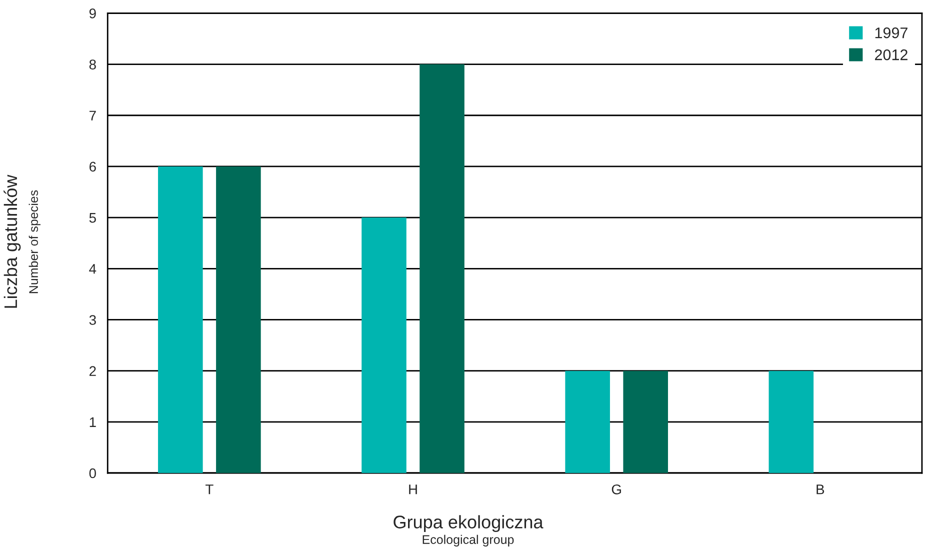  Describe the element at coordinates (93, 371) in the screenshot. I see `y-tick-label: 2` at that location.